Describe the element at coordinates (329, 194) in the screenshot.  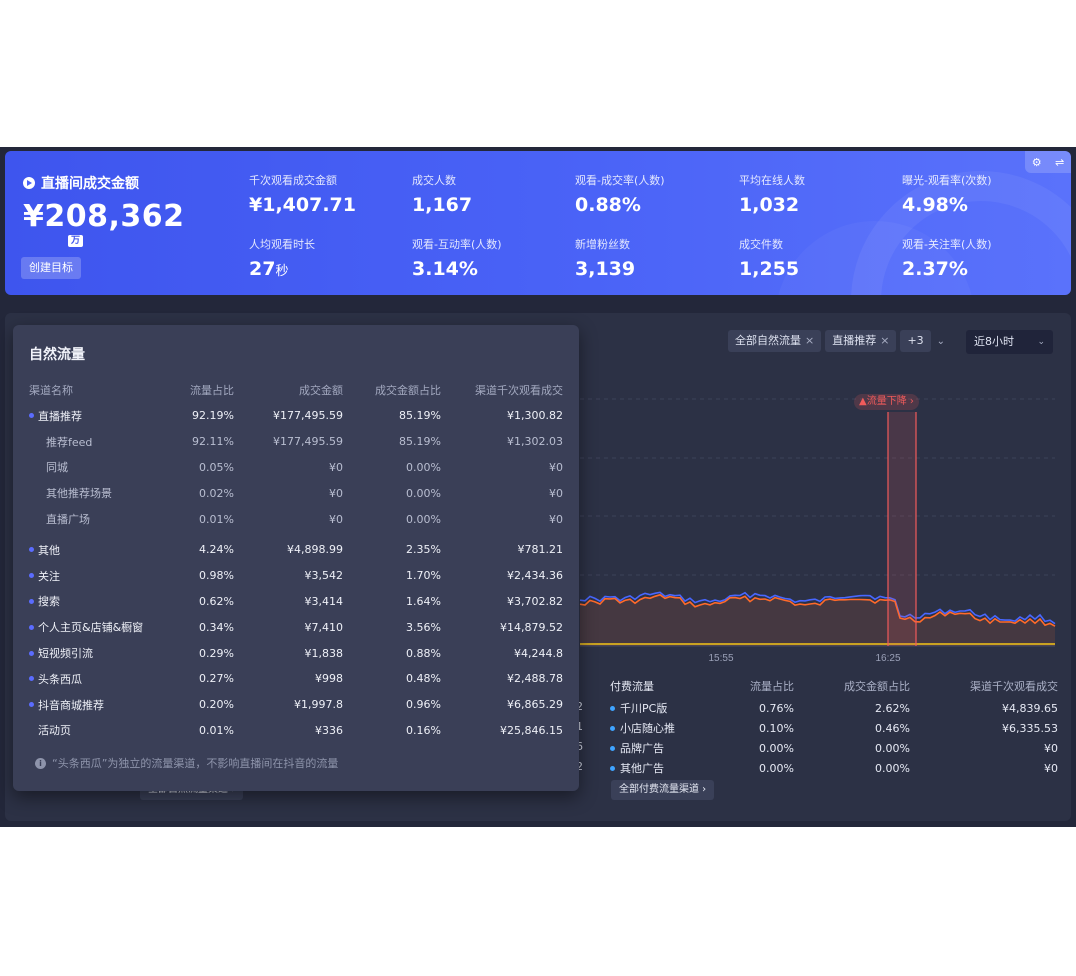
I see `kpi-card: 千次观看成交金额 ¥1,407.71` at that location.